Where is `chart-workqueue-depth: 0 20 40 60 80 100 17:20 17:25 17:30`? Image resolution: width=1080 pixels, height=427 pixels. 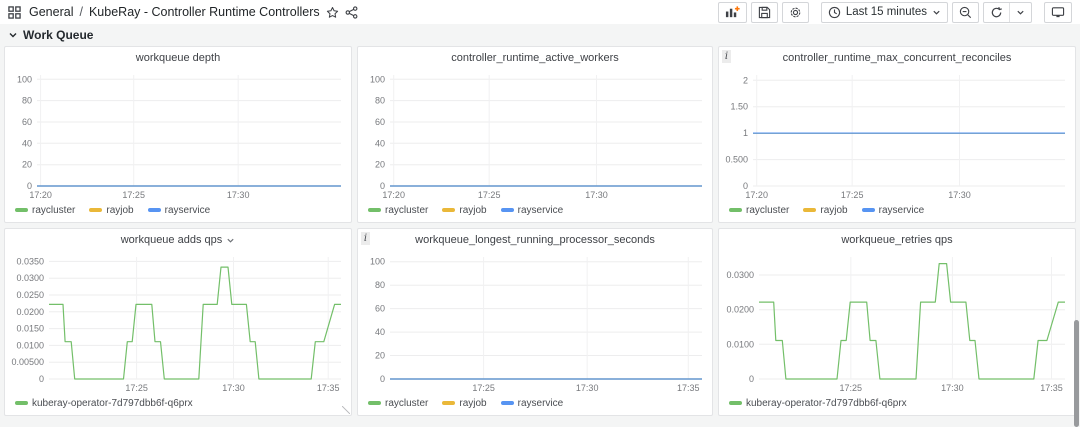
chart-workqueue-depth: 0 20 40 60 80 100 17:20 17:25 17:30 is located at coordinates (178, 135).